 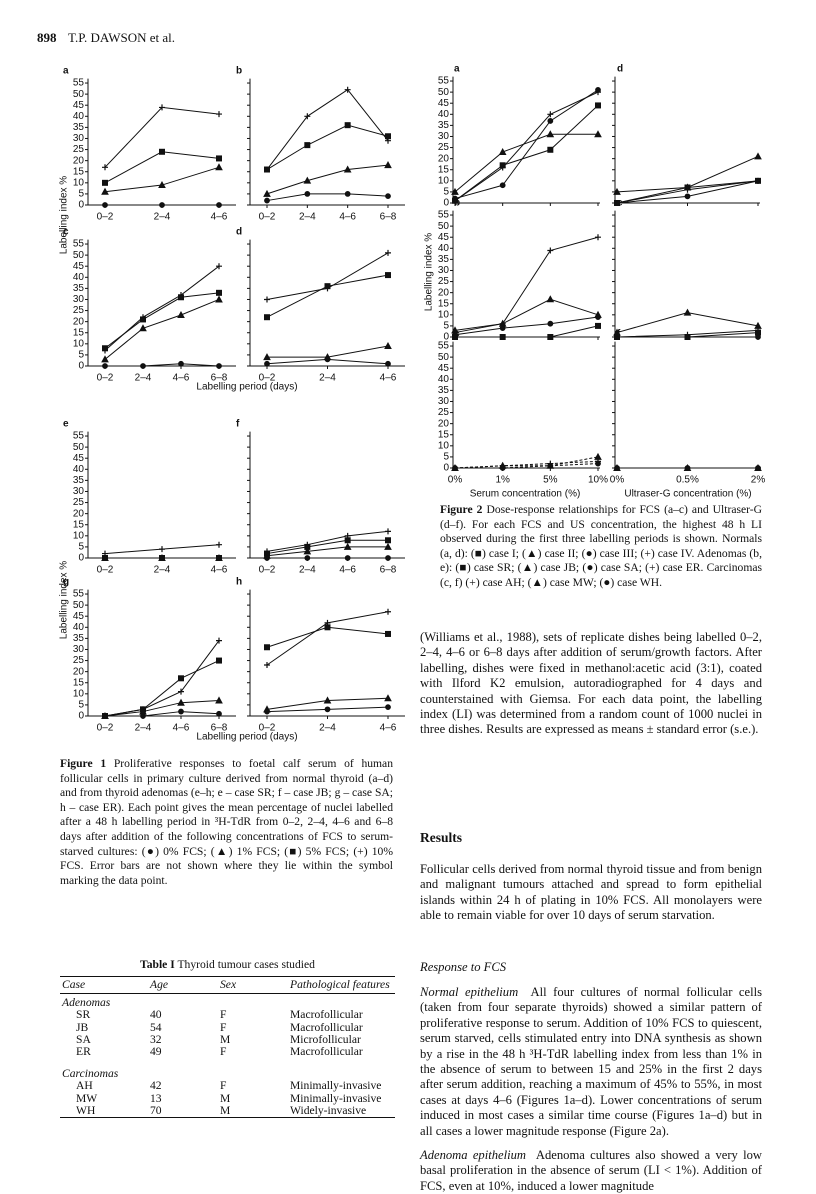 I want to click on panel-label: b, so click(x=239, y=71).